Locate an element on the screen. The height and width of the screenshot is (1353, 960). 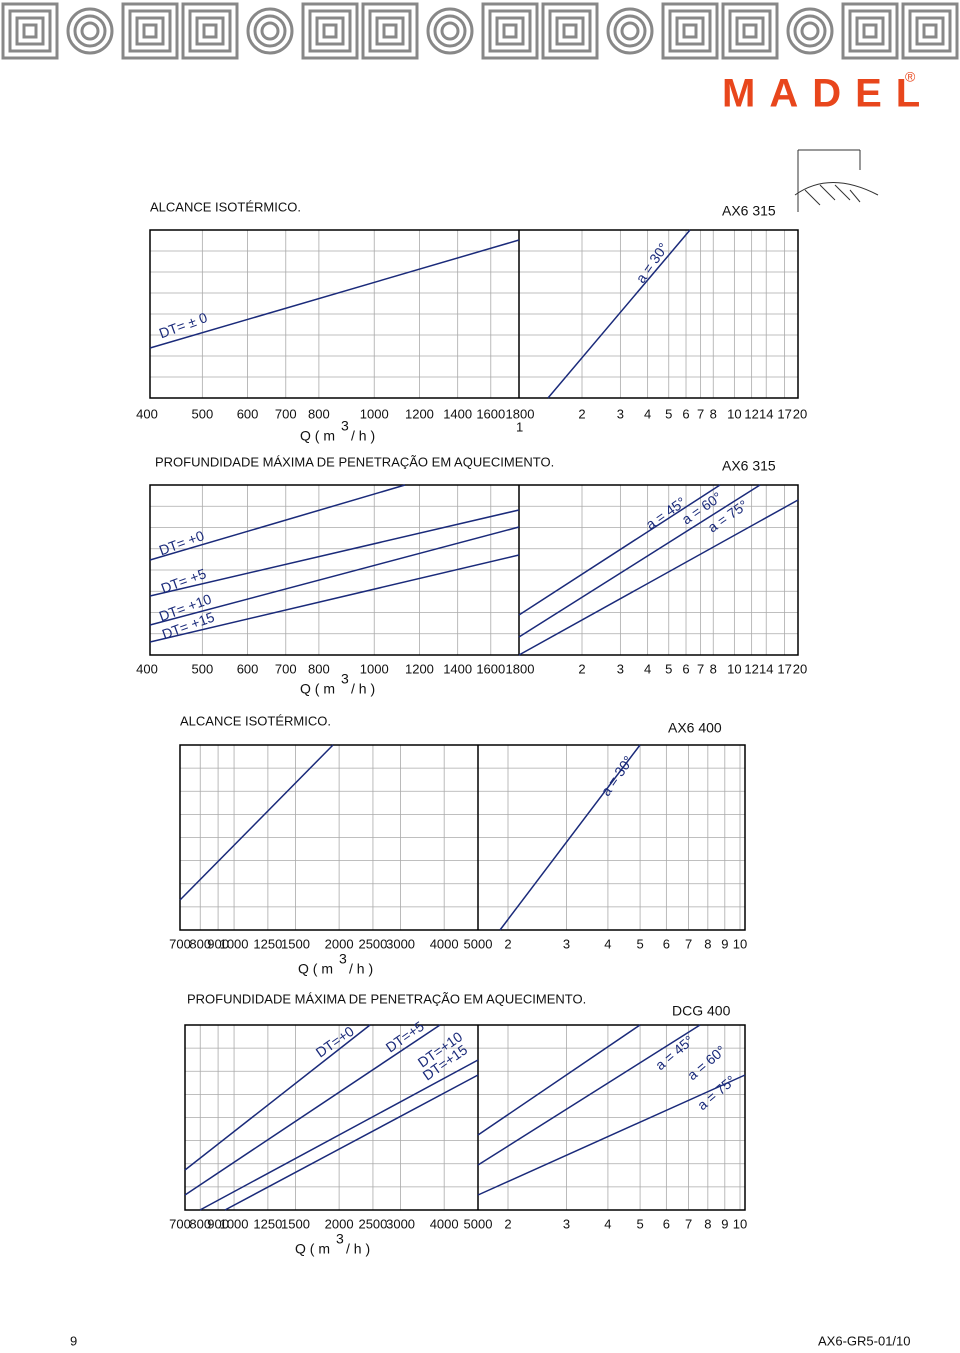
registered: ® is located at coordinates (910, 77).